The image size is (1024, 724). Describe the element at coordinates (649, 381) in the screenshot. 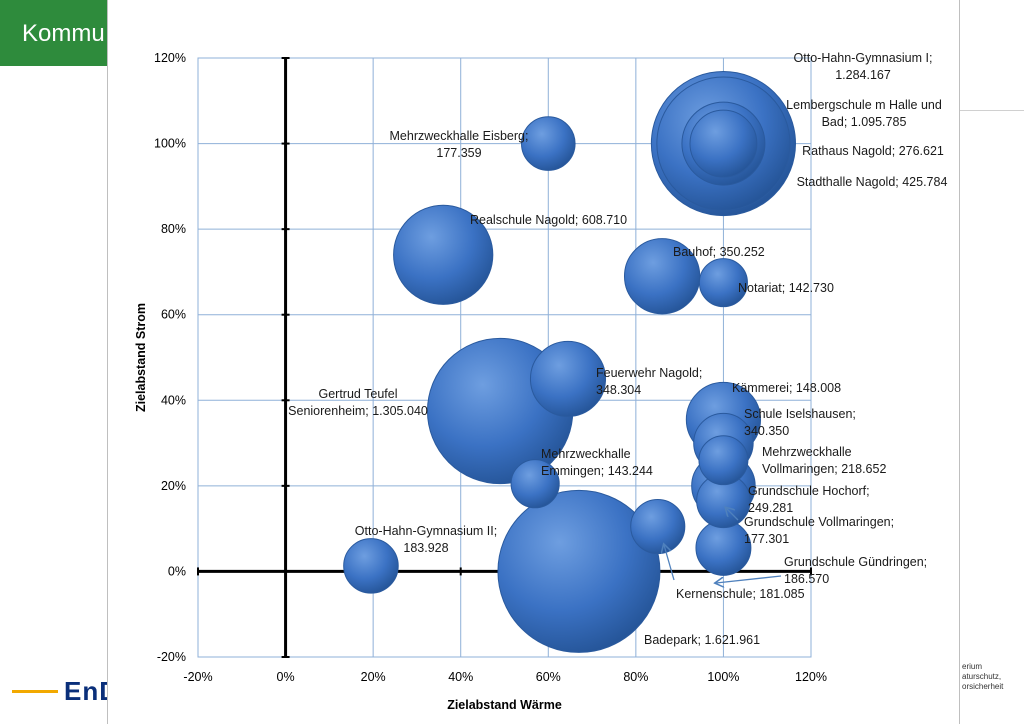

I see `bubble-label: Feuerwehr Nagold; 348.304` at that location.